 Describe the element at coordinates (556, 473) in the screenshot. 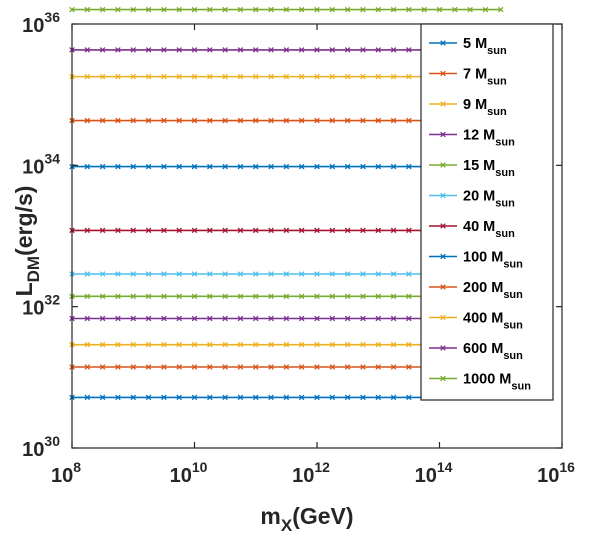

I see `x-tick-label: 1016` at that location.